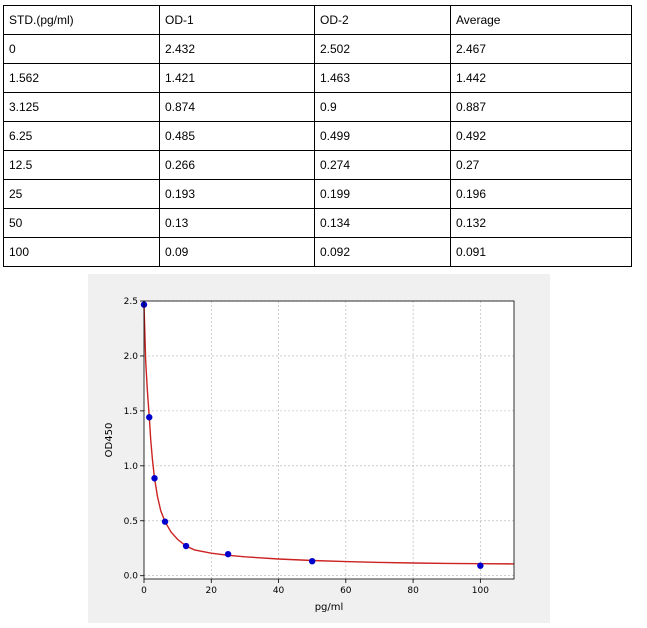 The image size is (647, 628). What do you see at coordinates (382, 78) in the screenshot?
I see `cell-od2: 1.463` at bounding box center [382, 78].